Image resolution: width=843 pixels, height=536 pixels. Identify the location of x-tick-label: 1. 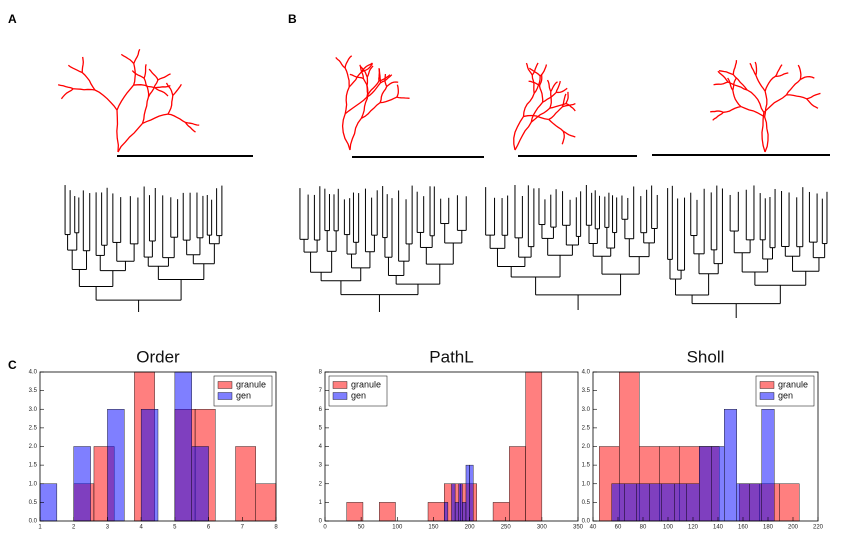
(40, 528).